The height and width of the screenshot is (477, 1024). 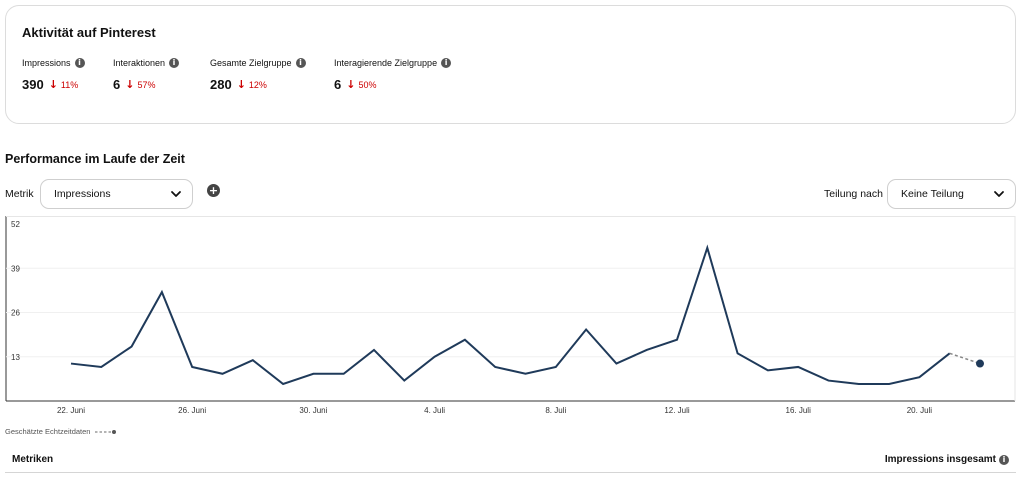 What do you see at coordinates (95, 159) in the screenshot?
I see `performance-title: Performance im Laufe der Zeit` at bounding box center [95, 159].